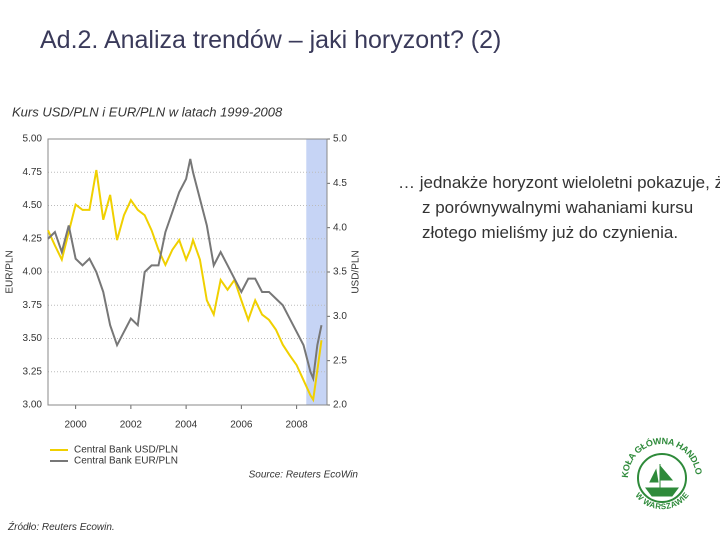 Image resolution: width=720 pixels, height=540 pixels. I want to click on y2-tick-label: 3.0, so click(340, 316).